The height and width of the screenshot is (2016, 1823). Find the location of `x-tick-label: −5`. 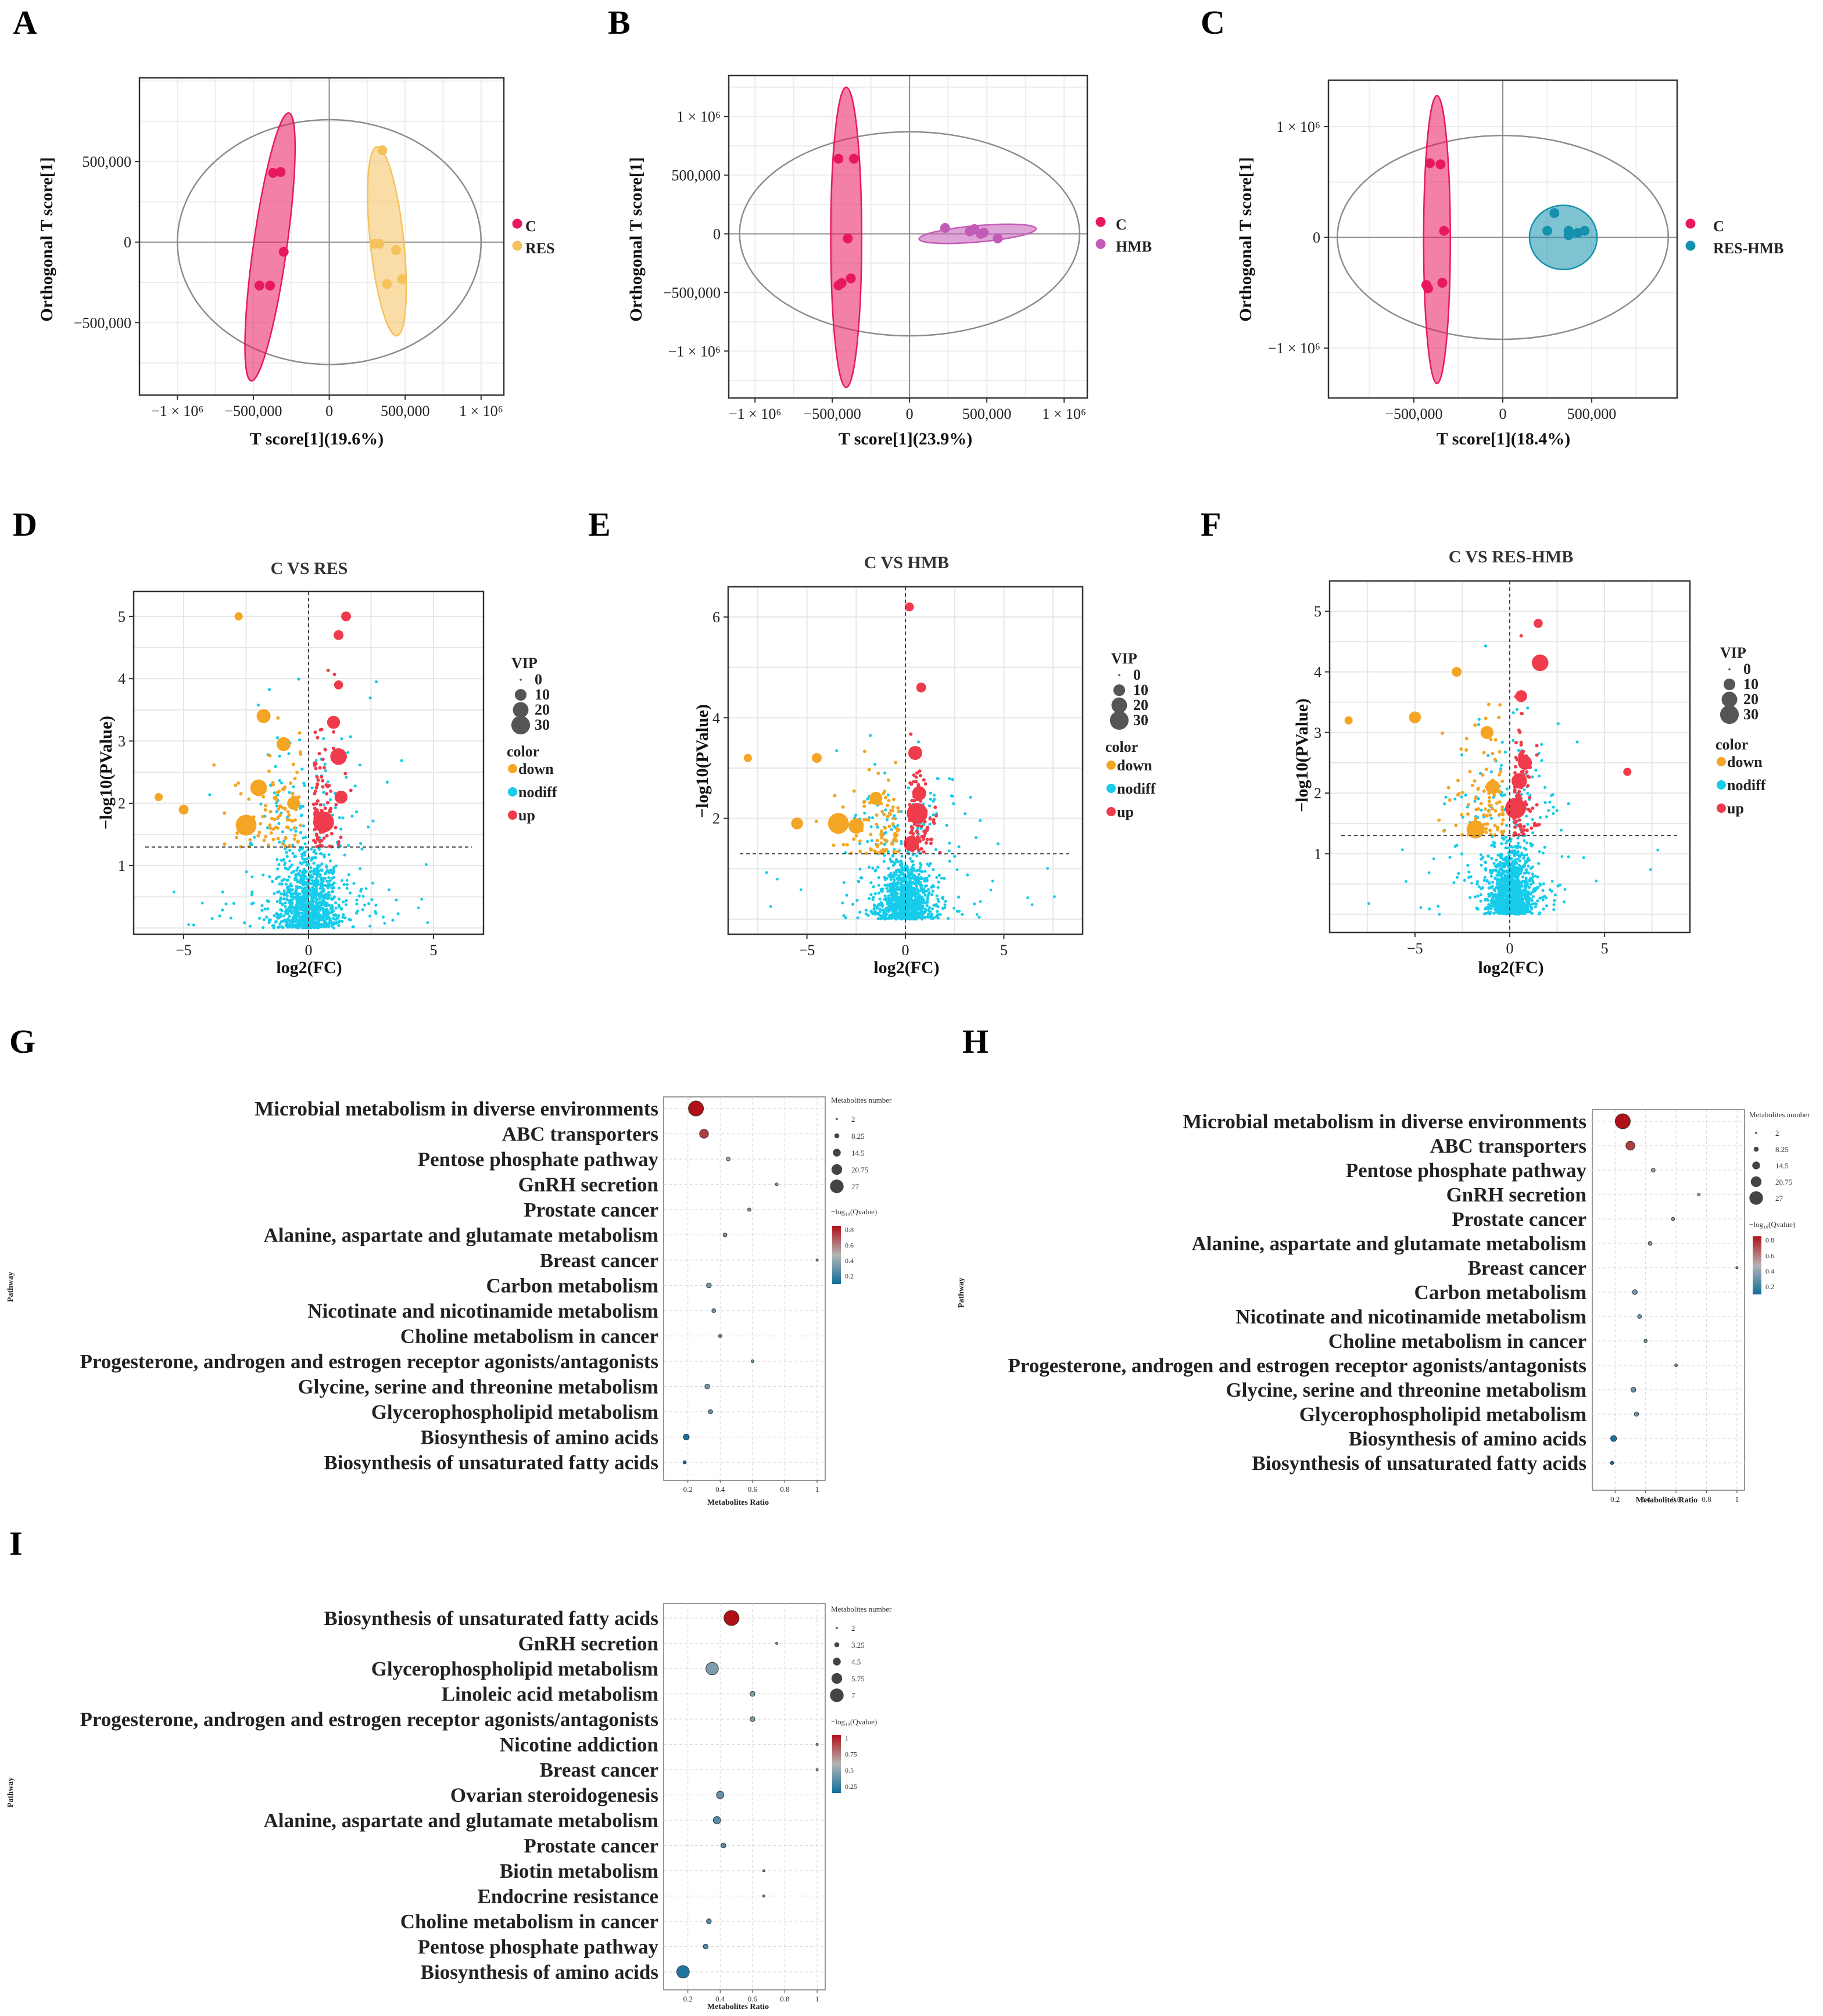

x-tick-label: −5 is located at coordinates (1415, 948).